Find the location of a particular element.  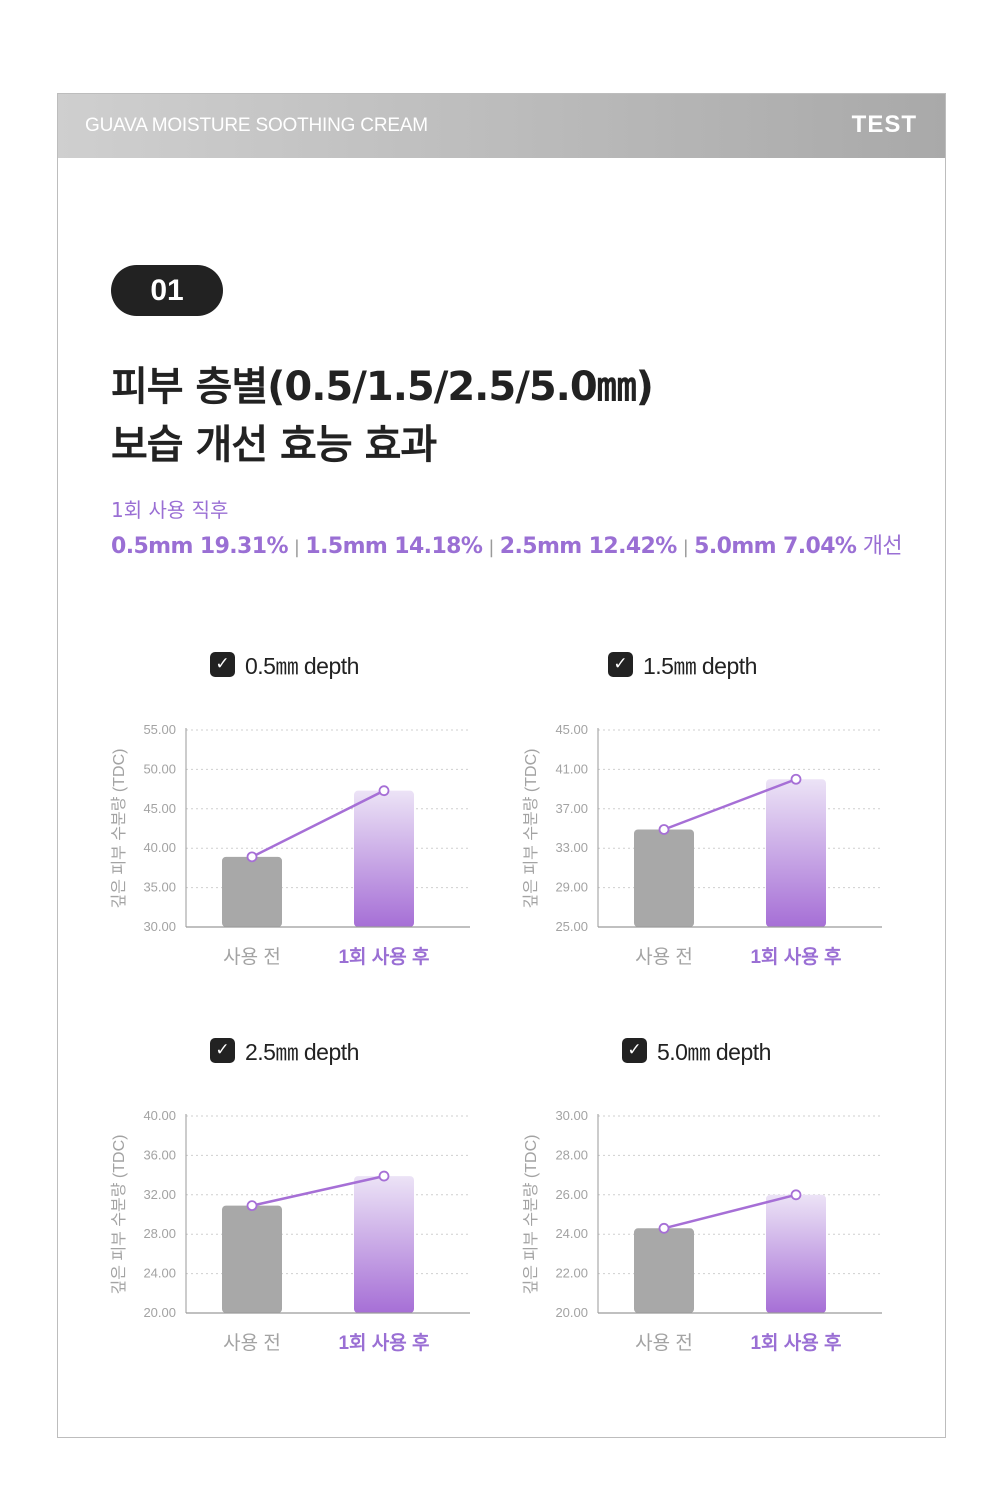

result-5-0mm: 5.0mm 7.04% is located at coordinates (775, 546).